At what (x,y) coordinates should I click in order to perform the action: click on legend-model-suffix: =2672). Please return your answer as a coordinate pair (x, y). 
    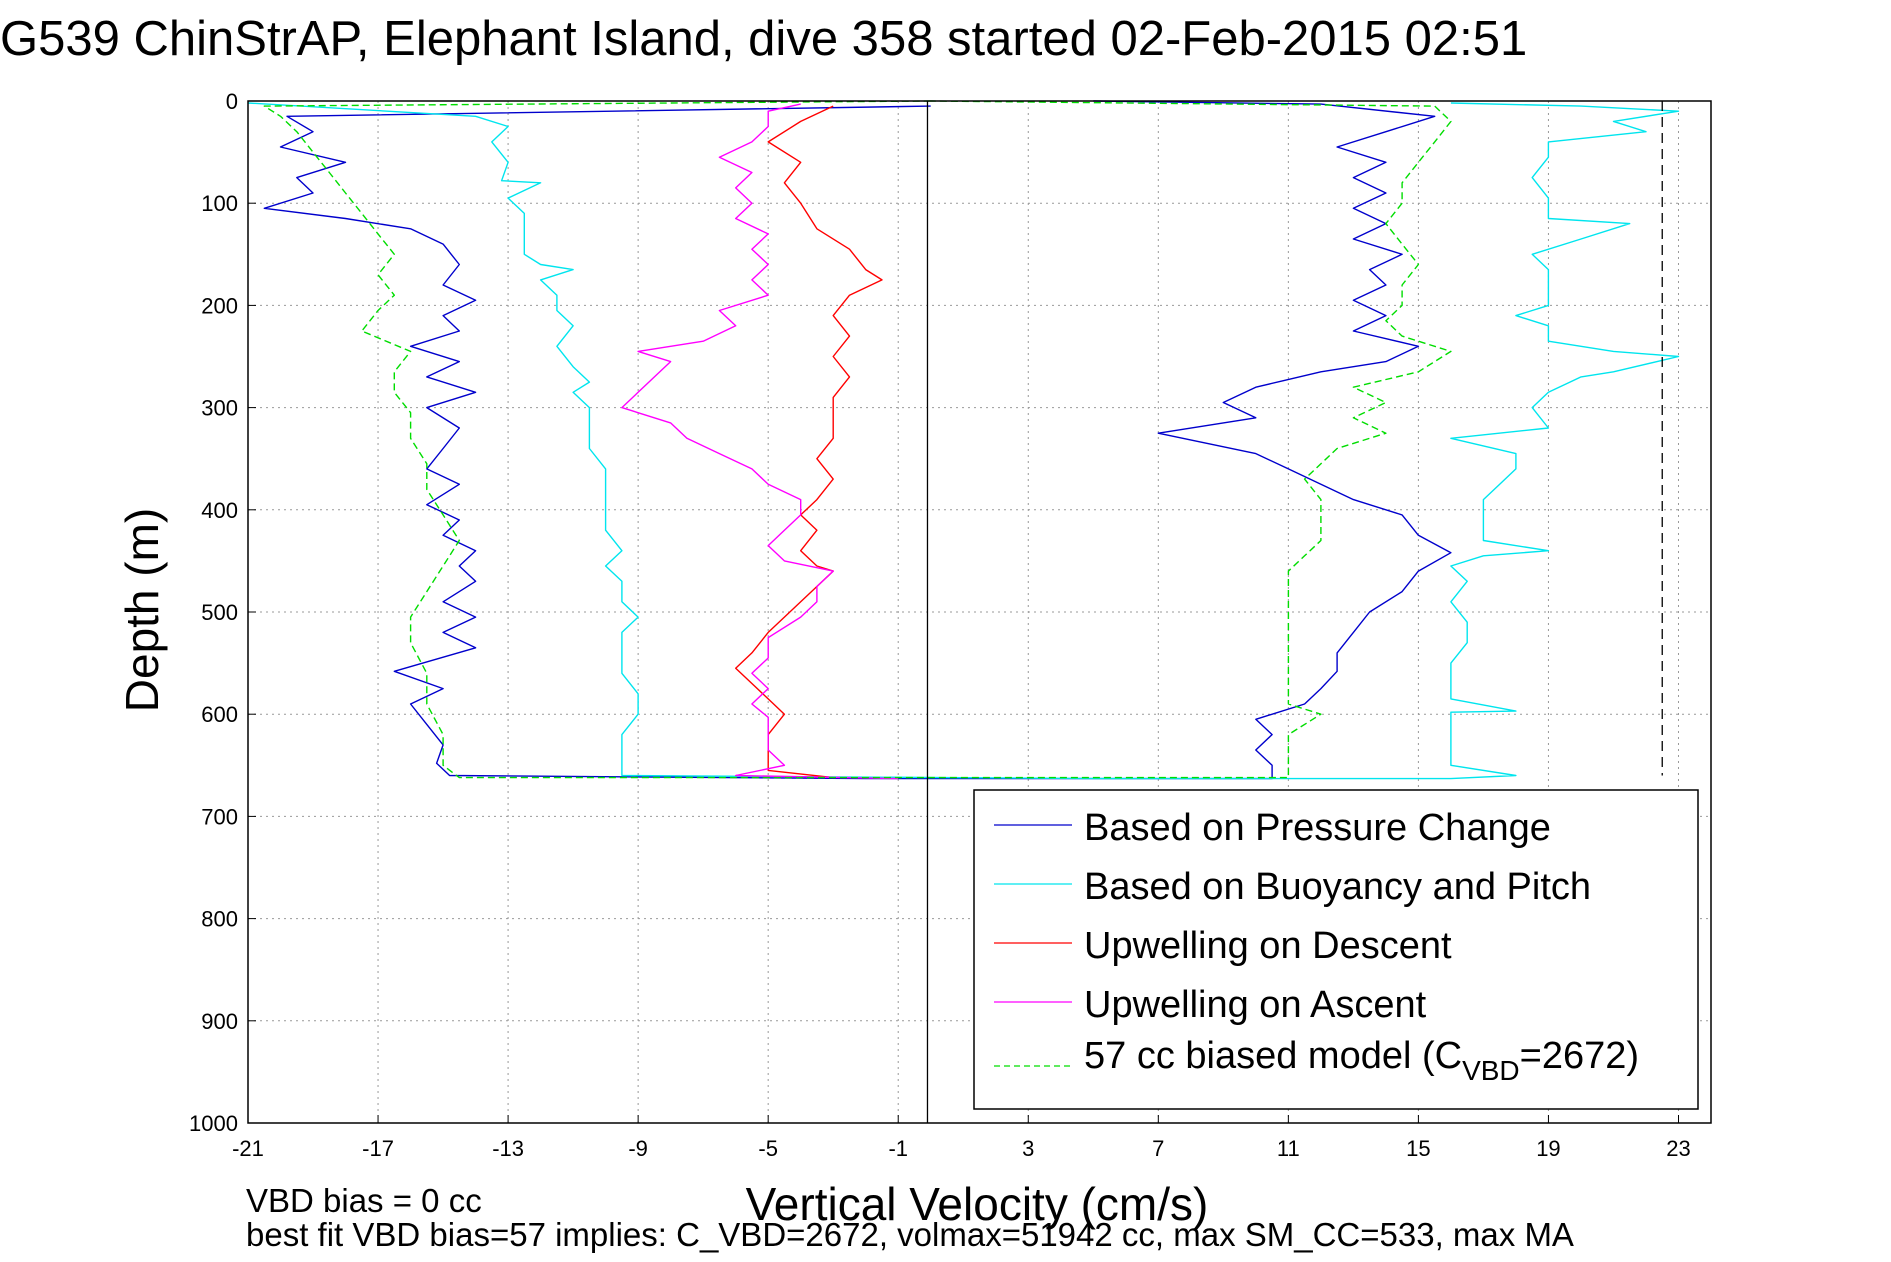
    Looking at the image, I should click on (1579, 1056).